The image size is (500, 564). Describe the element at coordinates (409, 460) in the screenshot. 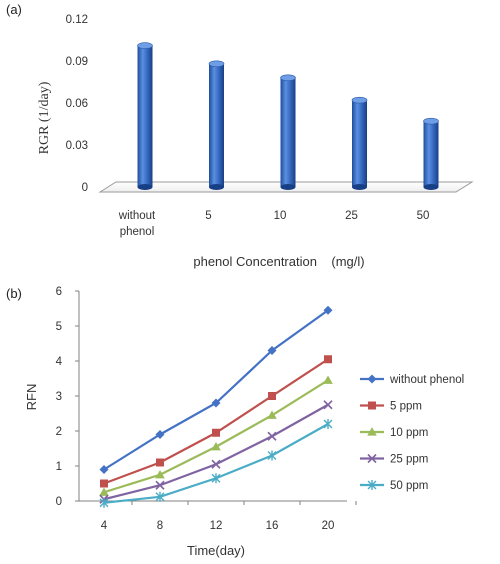

I see `legend-label: 25 ppm` at that location.